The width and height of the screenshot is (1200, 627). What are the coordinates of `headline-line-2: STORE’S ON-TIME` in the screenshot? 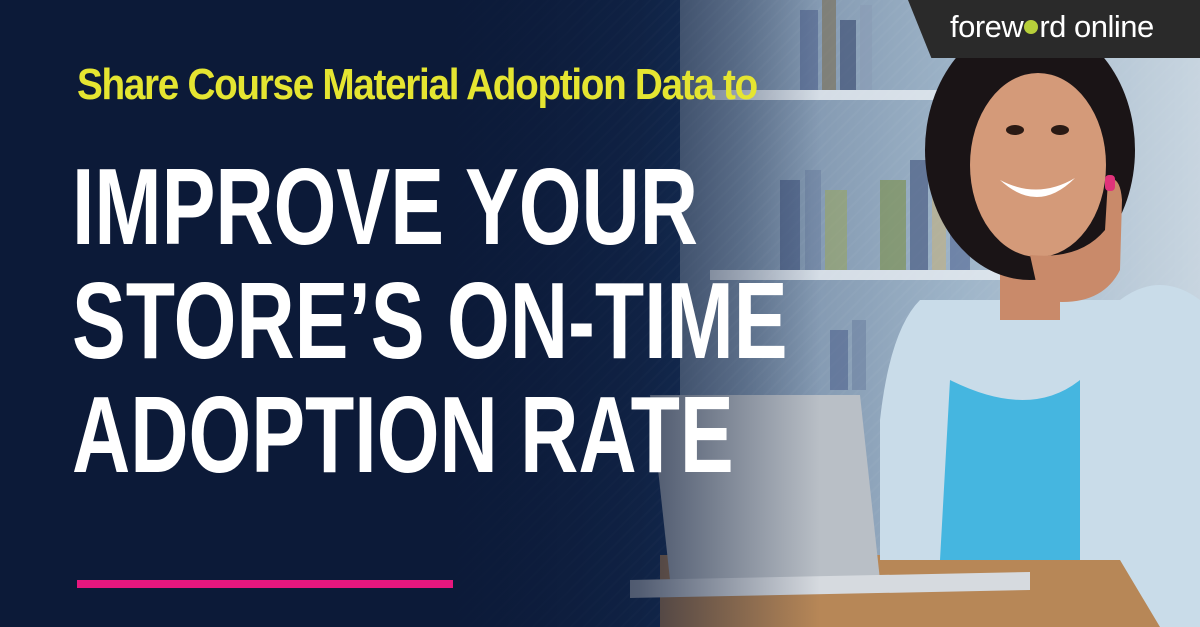 It's located at (430, 321).